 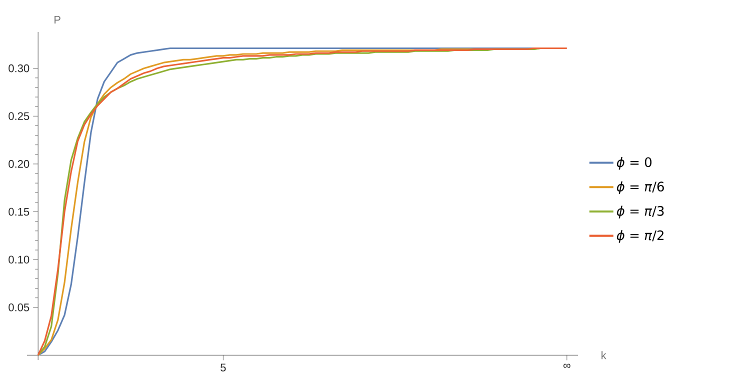 What do you see at coordinates (19, 260) in the screenshot?
I see `y-tick-label: 0.10` at bounding box center [19, 260].